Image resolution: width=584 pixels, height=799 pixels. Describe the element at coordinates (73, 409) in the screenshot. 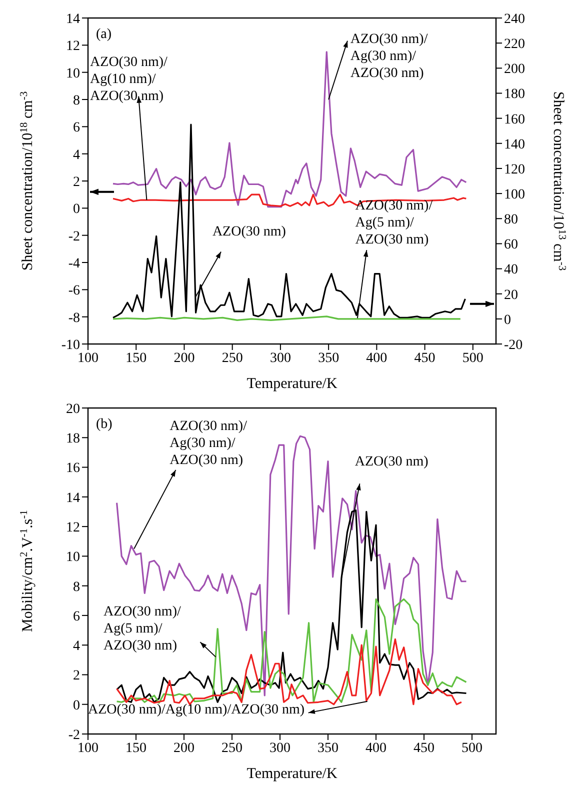

I see `y-tick-label: 20` at that location.